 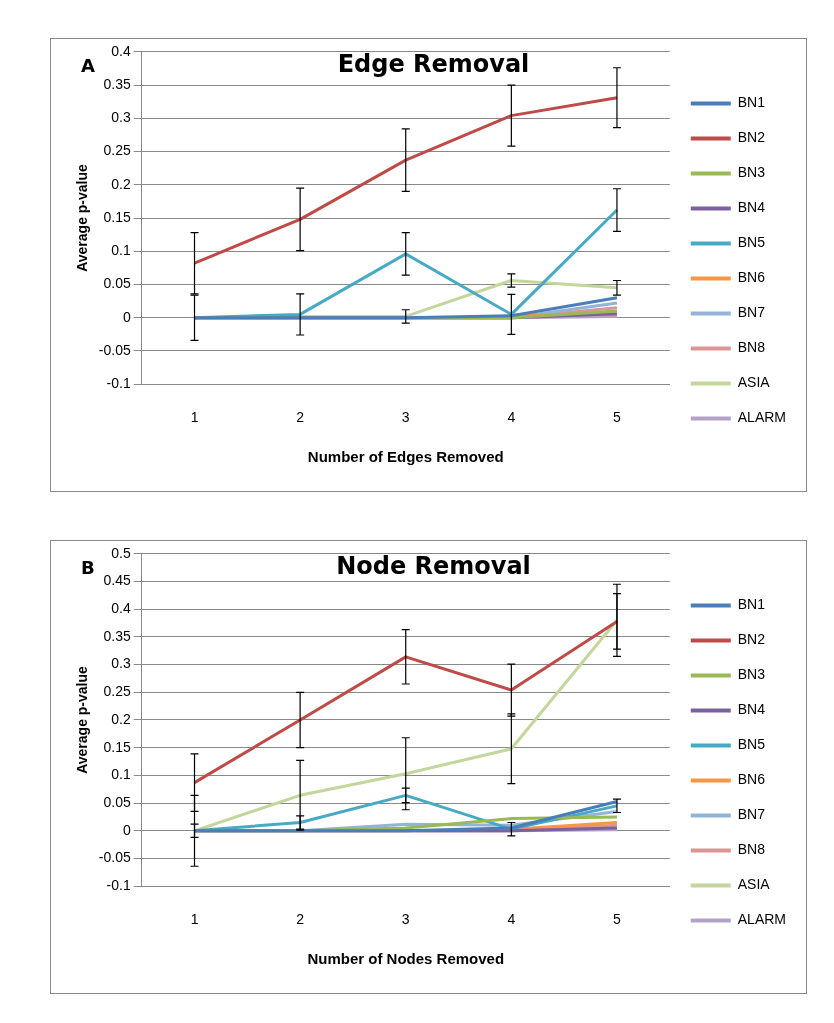 I want to click on x-axis-title: Number of Nodes Removed, so click(x=406, y=959).